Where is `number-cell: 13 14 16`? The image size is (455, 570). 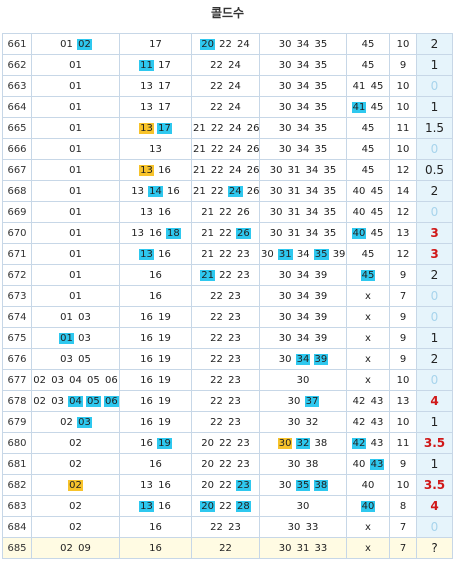
number-cell: 13 14 16 is located at coordinates (155, 191).